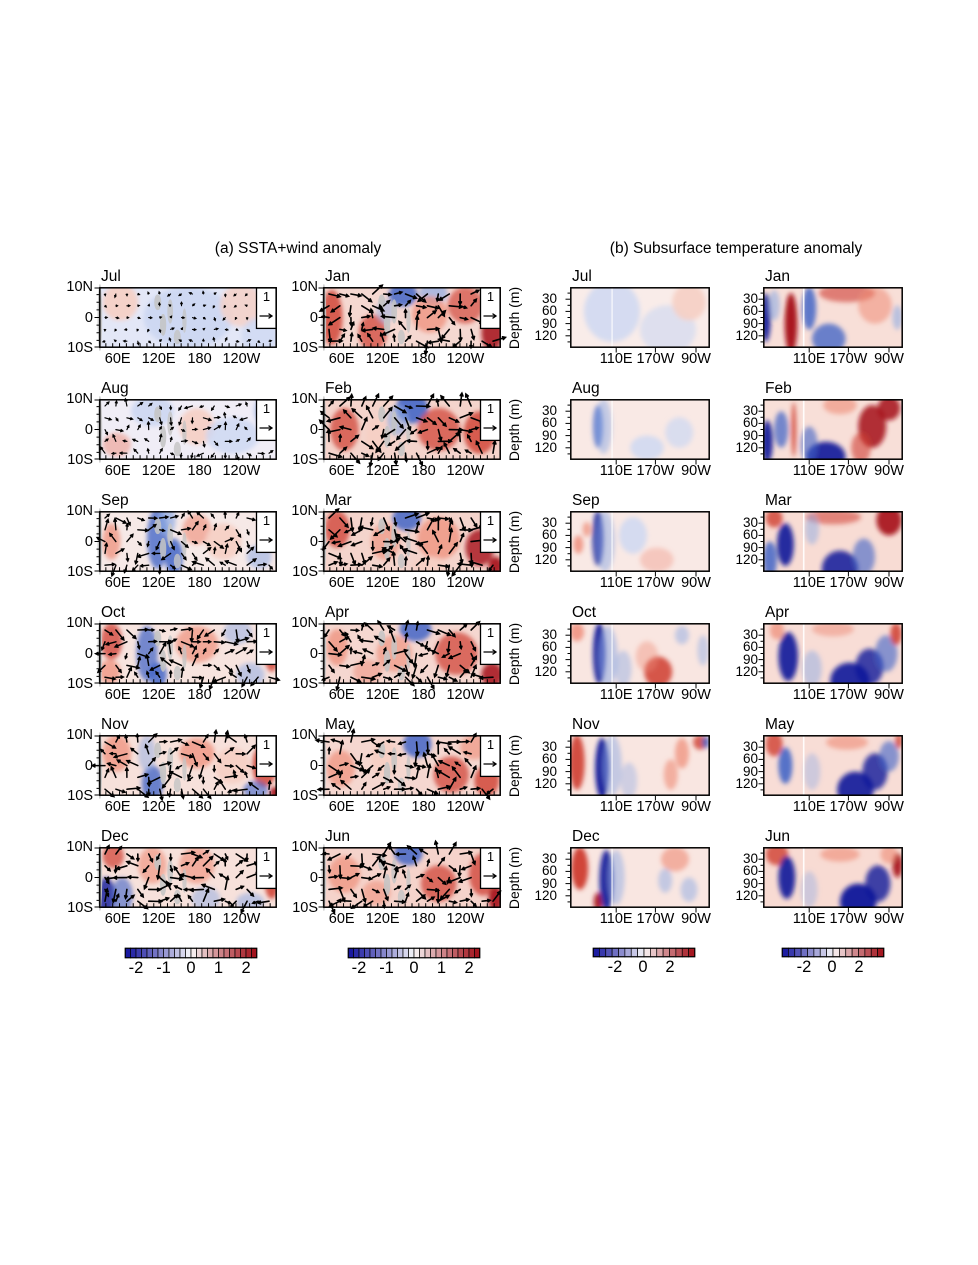 This screenshot has width=978, height=1265. I want to click on panel-section-dec, so click(637, 880).